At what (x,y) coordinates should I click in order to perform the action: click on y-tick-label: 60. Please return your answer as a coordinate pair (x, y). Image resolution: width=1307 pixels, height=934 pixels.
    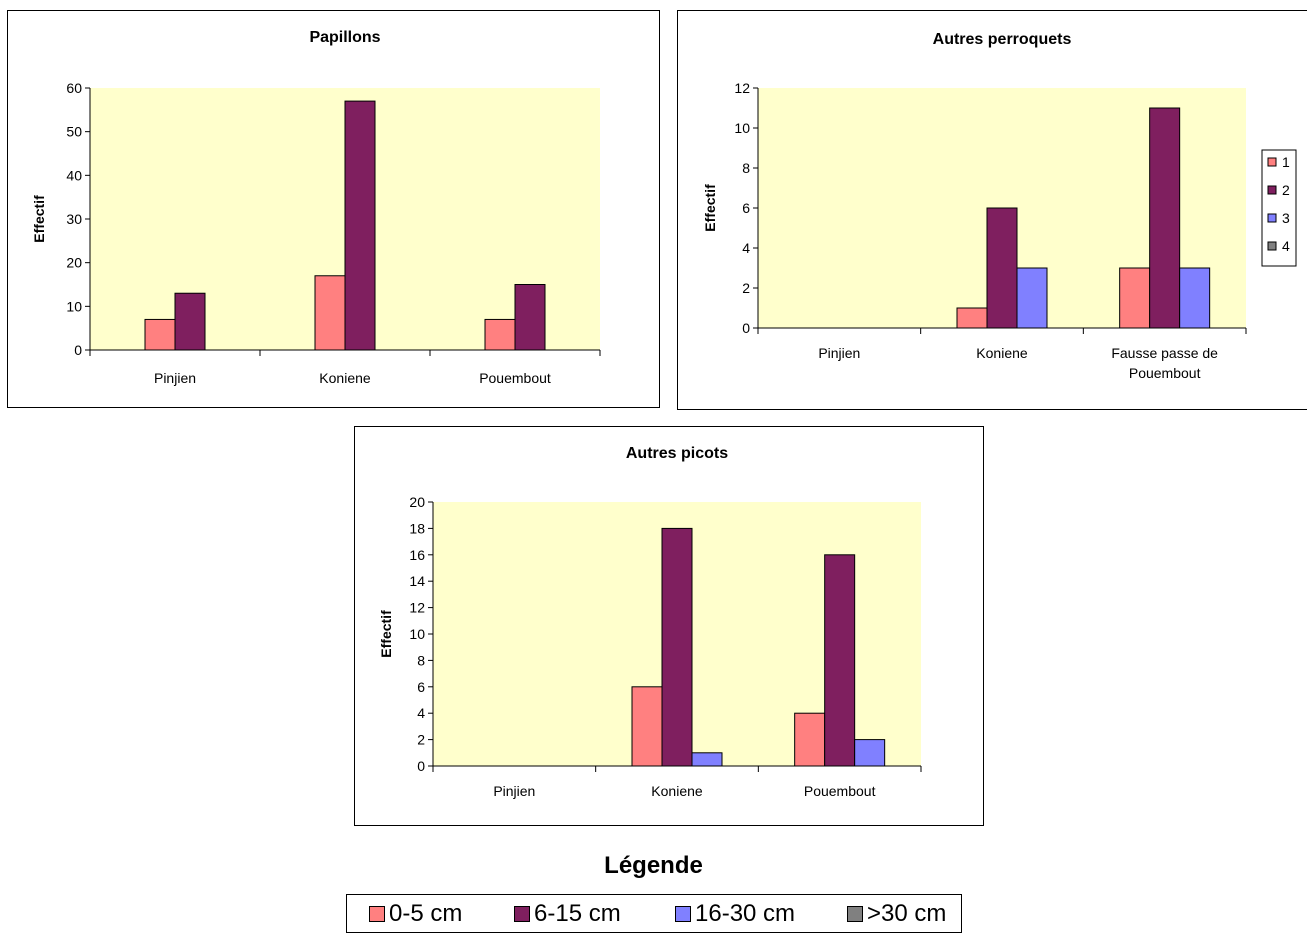
    Looking at the image, I should click on (74, 88).